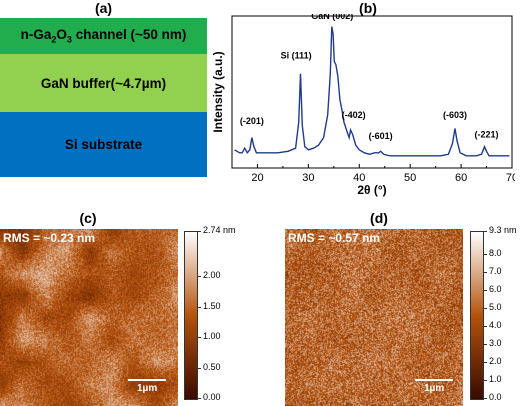 The height and width of the screenshot is (406, 520). Describe the element at coordinates (487, 135) in the screenshot. I see `xrd-peak-annotation: (-221)` at that location.